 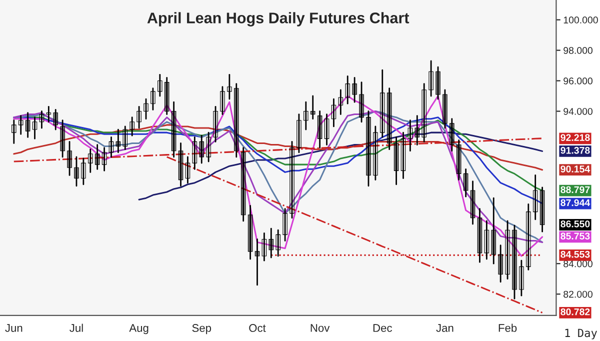 I want to click on data-label: 80.782, so click(x=575, y=312).